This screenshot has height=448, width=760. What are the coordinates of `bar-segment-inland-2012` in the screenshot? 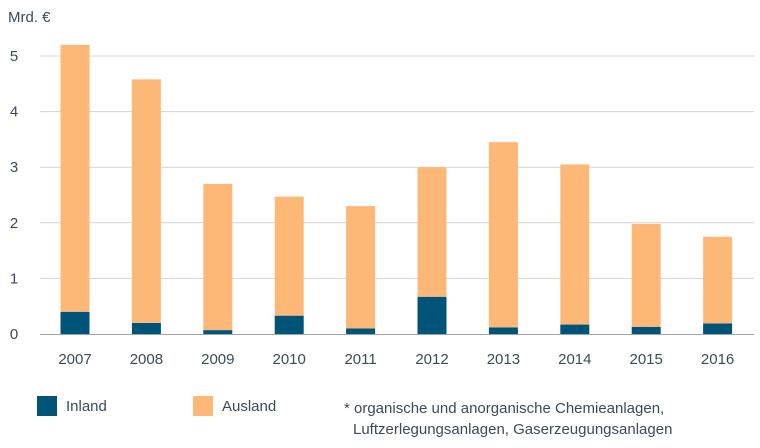 It's located at (432, 315).